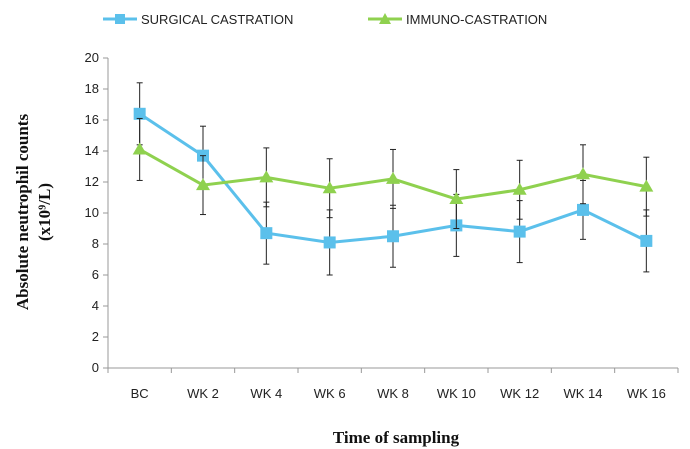  Describe the element at coordinates (266, 393) in the screenshot. I see `x-tick-label: WK 4` at that location.